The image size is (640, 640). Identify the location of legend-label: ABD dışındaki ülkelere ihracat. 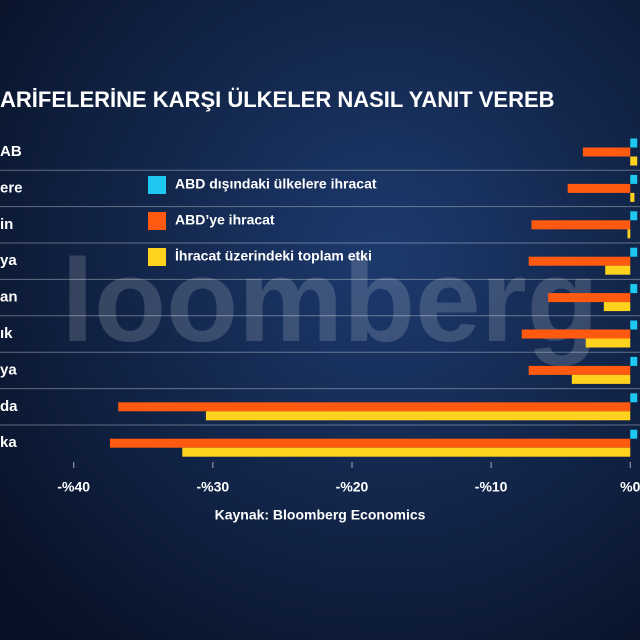
(276, 184).